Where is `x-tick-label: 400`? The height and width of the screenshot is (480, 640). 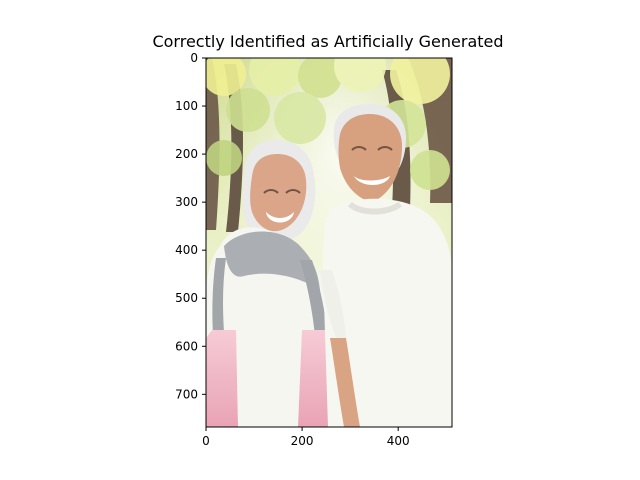
x-tick-label: 400 is located at coordinates (398, 441).